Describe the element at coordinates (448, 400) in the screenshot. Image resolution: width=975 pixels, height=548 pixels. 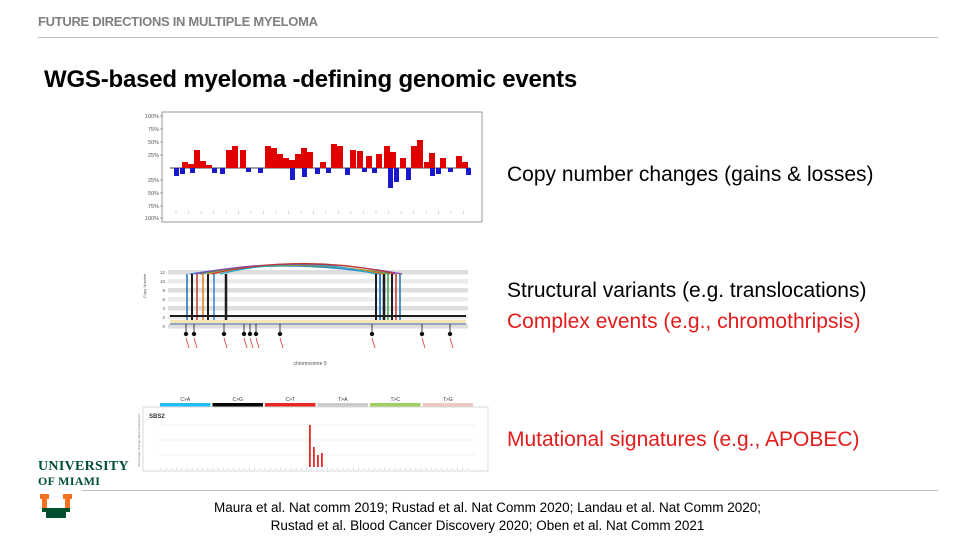
I see `sig-category-label: T>G` at that location.